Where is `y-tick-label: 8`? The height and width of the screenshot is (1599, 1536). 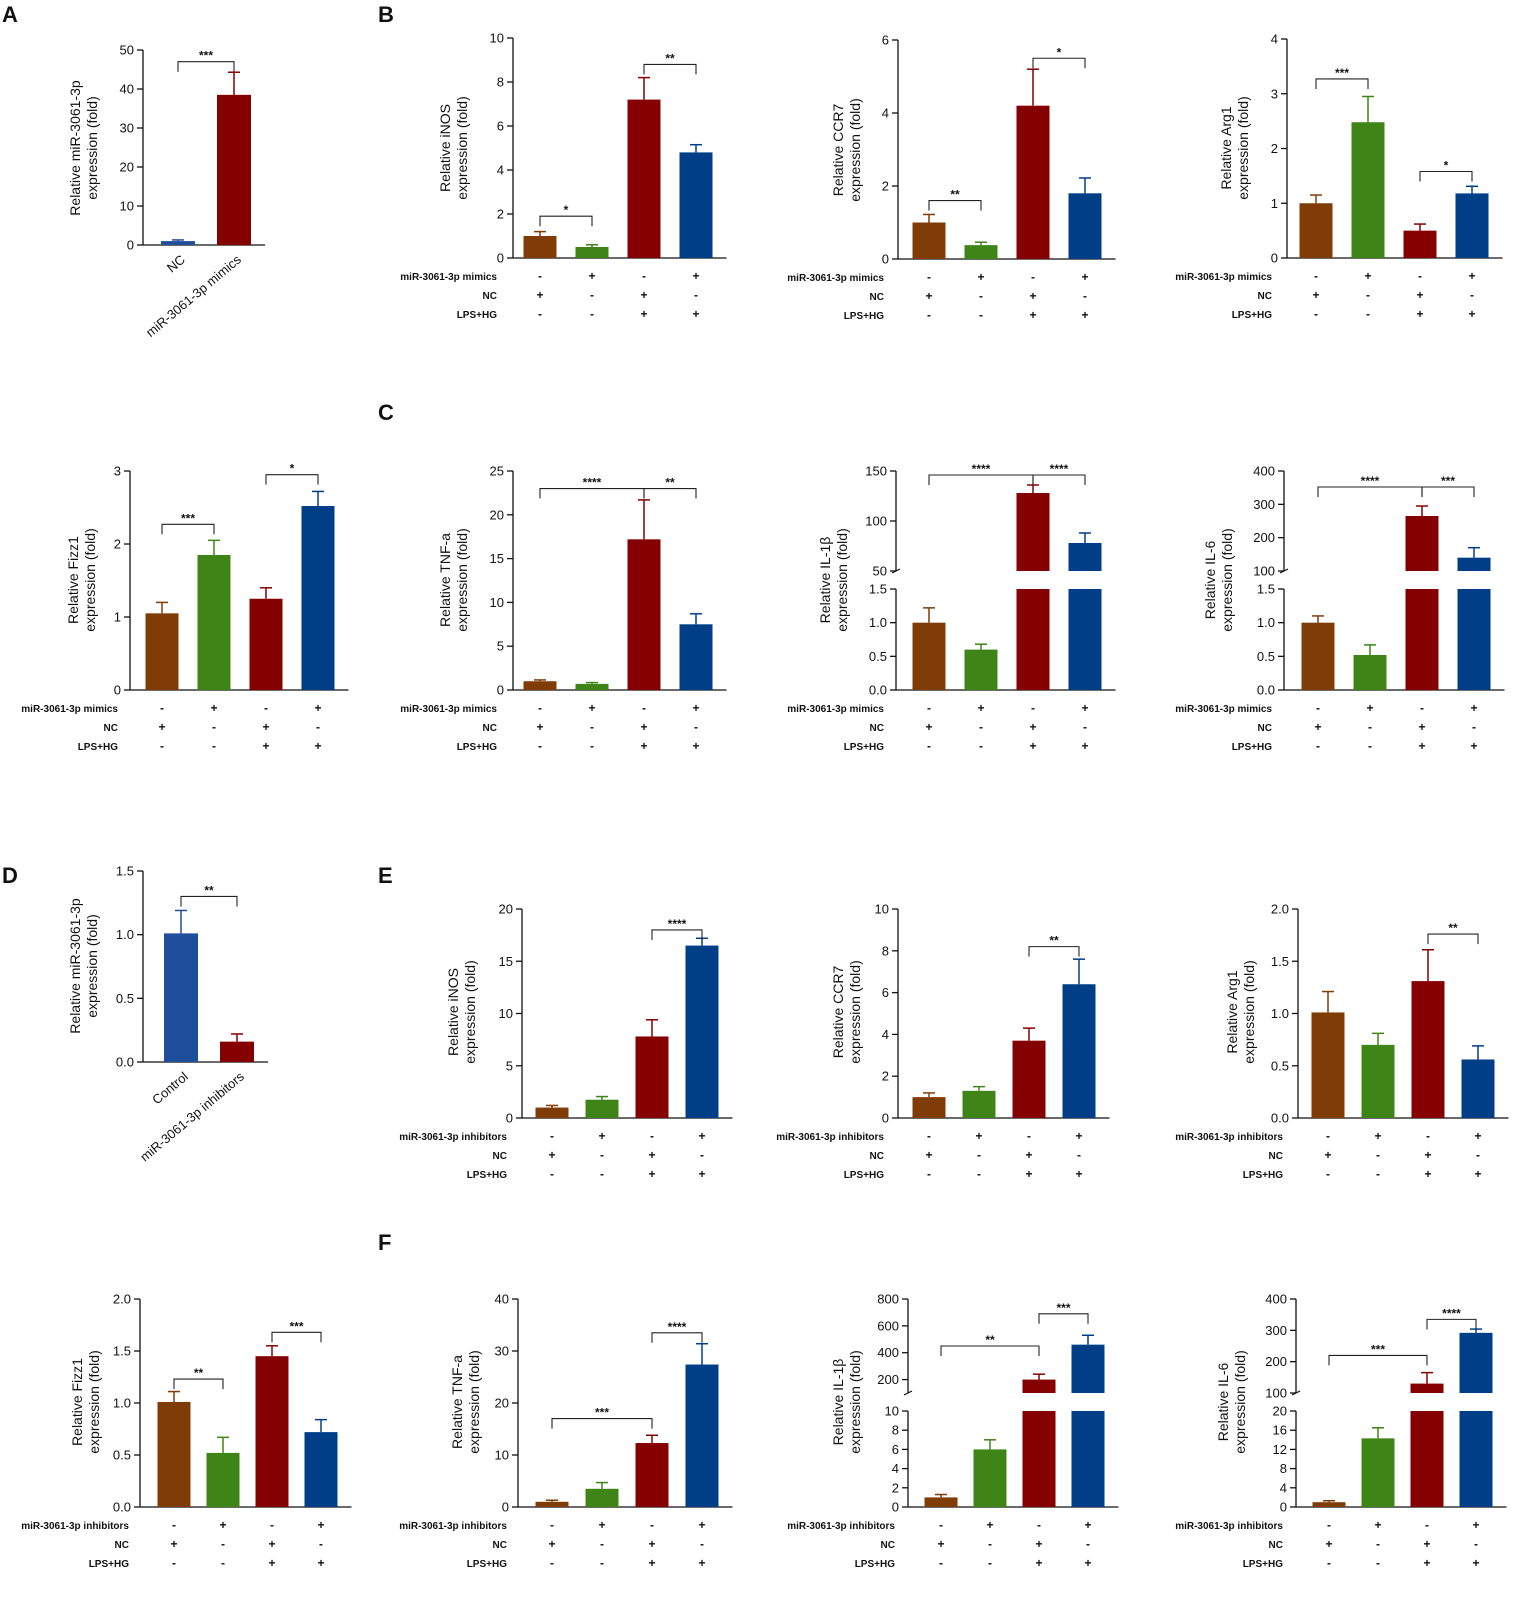
y-tick-label: 8 is located at coordinates (500, 82).